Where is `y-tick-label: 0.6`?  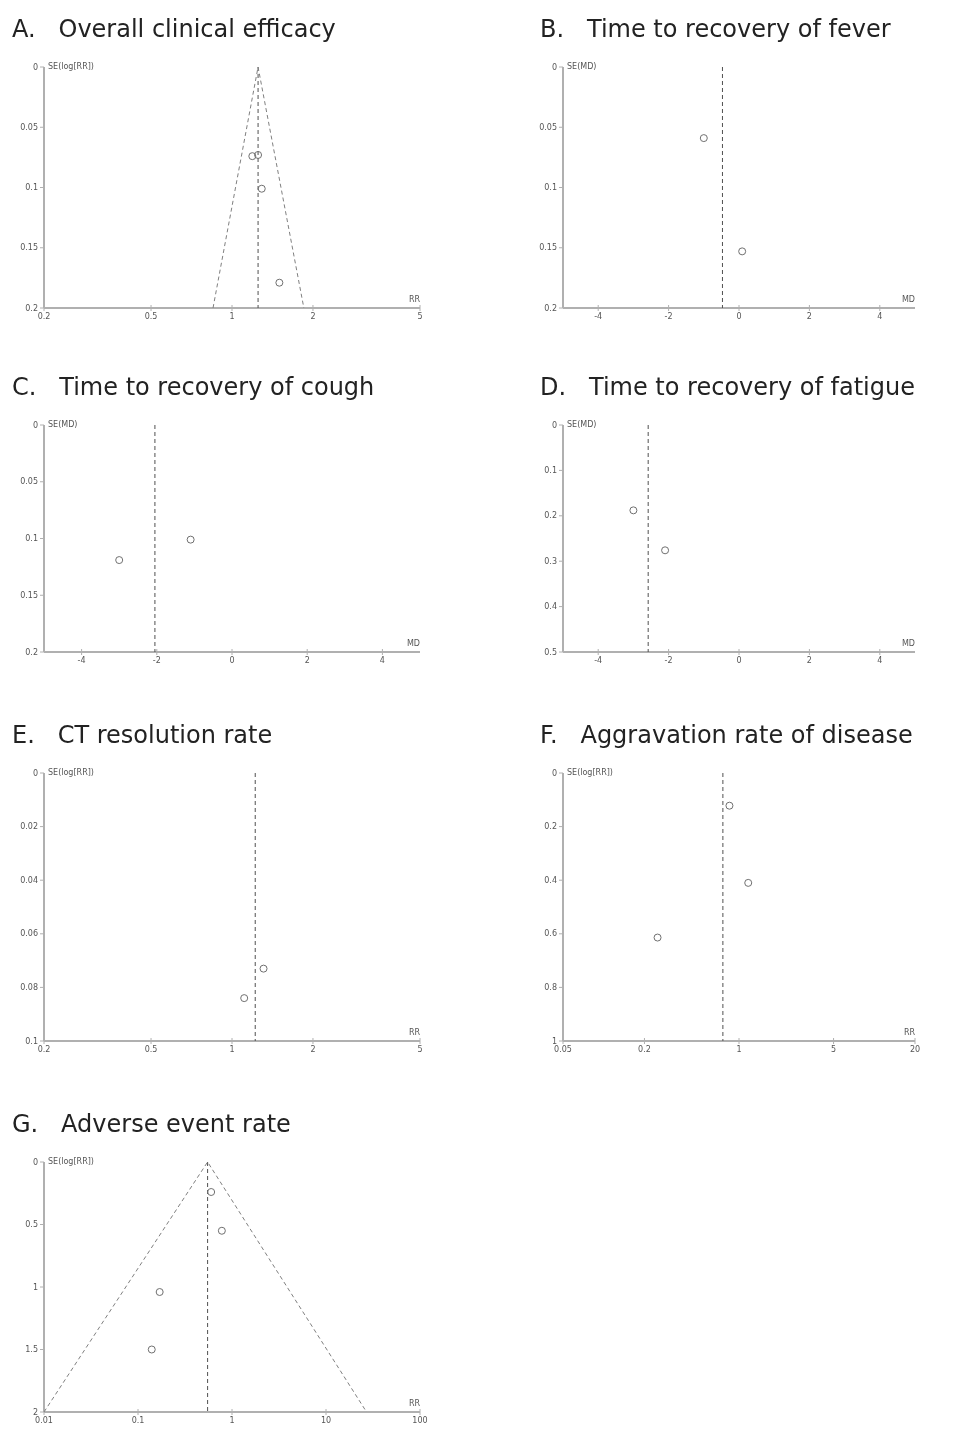 y-tick-label: 0.6 is located at coordinates (550, 934).